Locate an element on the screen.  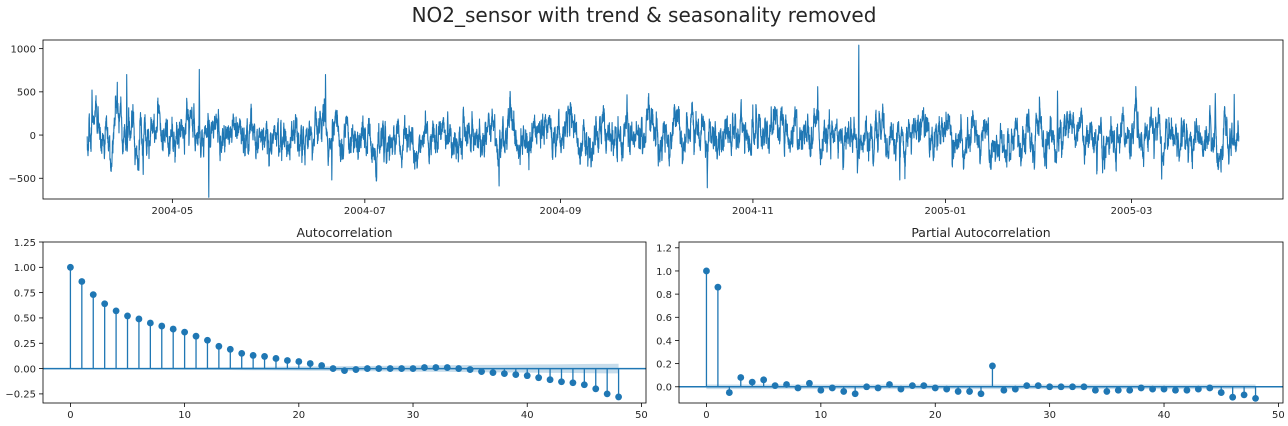
pacf-xtick-label: 30 is located at coordinates (1049, 415).